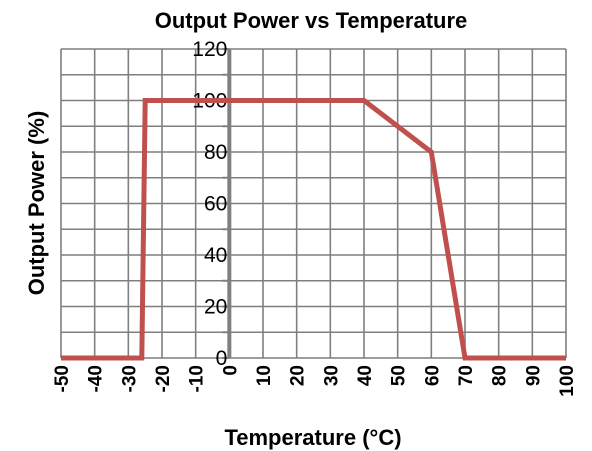  Describe the element at coordinates (331, 375) in the screenshot. I see `x-tick-label: 30` at that location.